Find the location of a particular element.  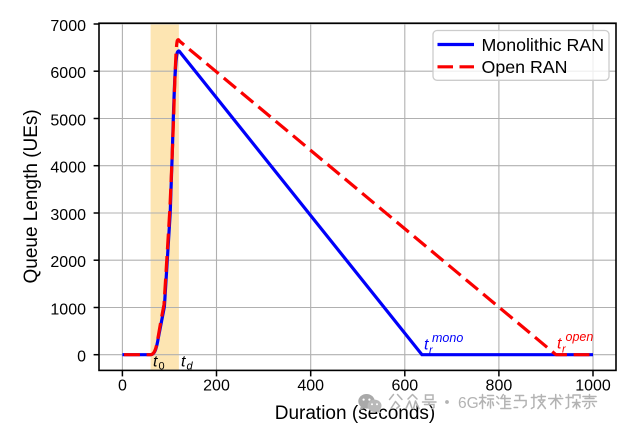

svg-text: 2000 is located at coordinates (68, 262).